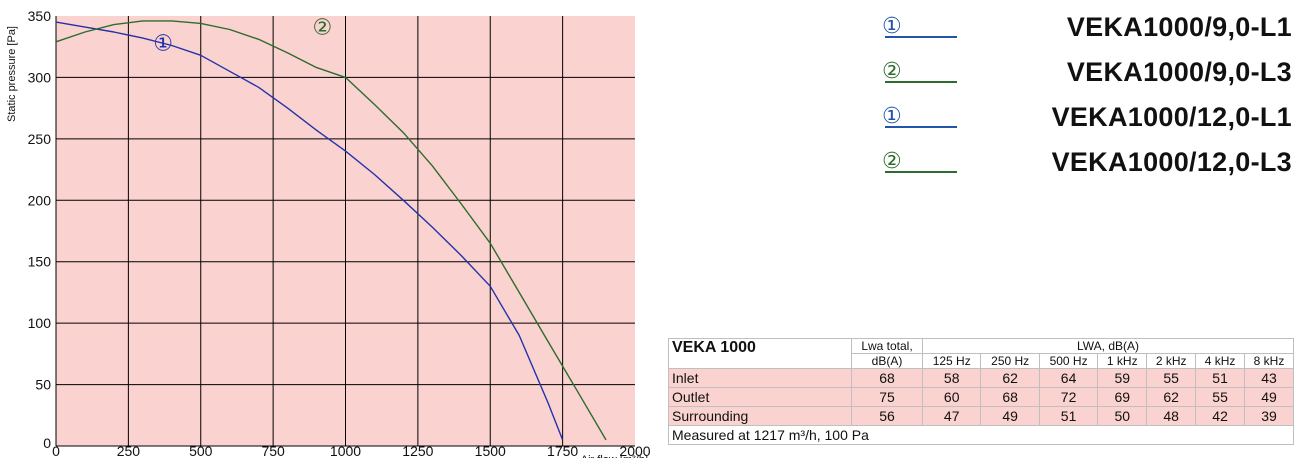  I want to click on band-header: 500 Hz, so click(1068, 361).